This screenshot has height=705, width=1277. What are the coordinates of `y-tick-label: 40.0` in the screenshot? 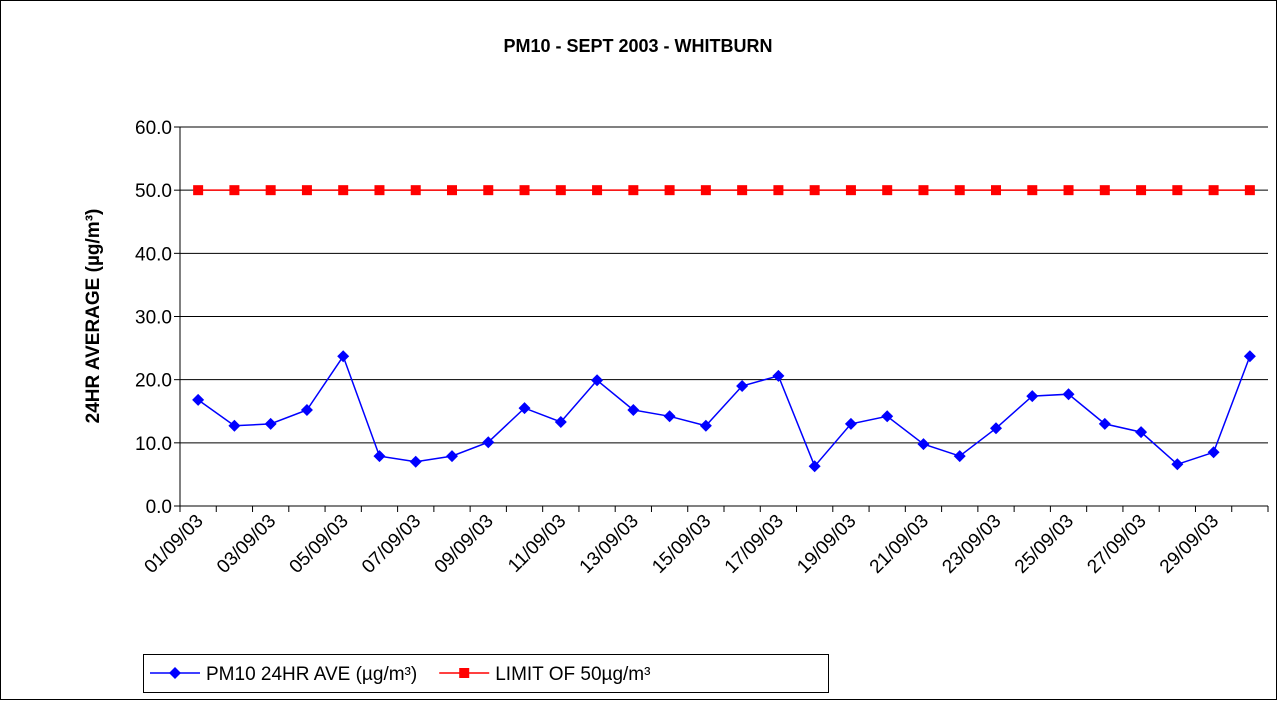 It's located at (153, 254).